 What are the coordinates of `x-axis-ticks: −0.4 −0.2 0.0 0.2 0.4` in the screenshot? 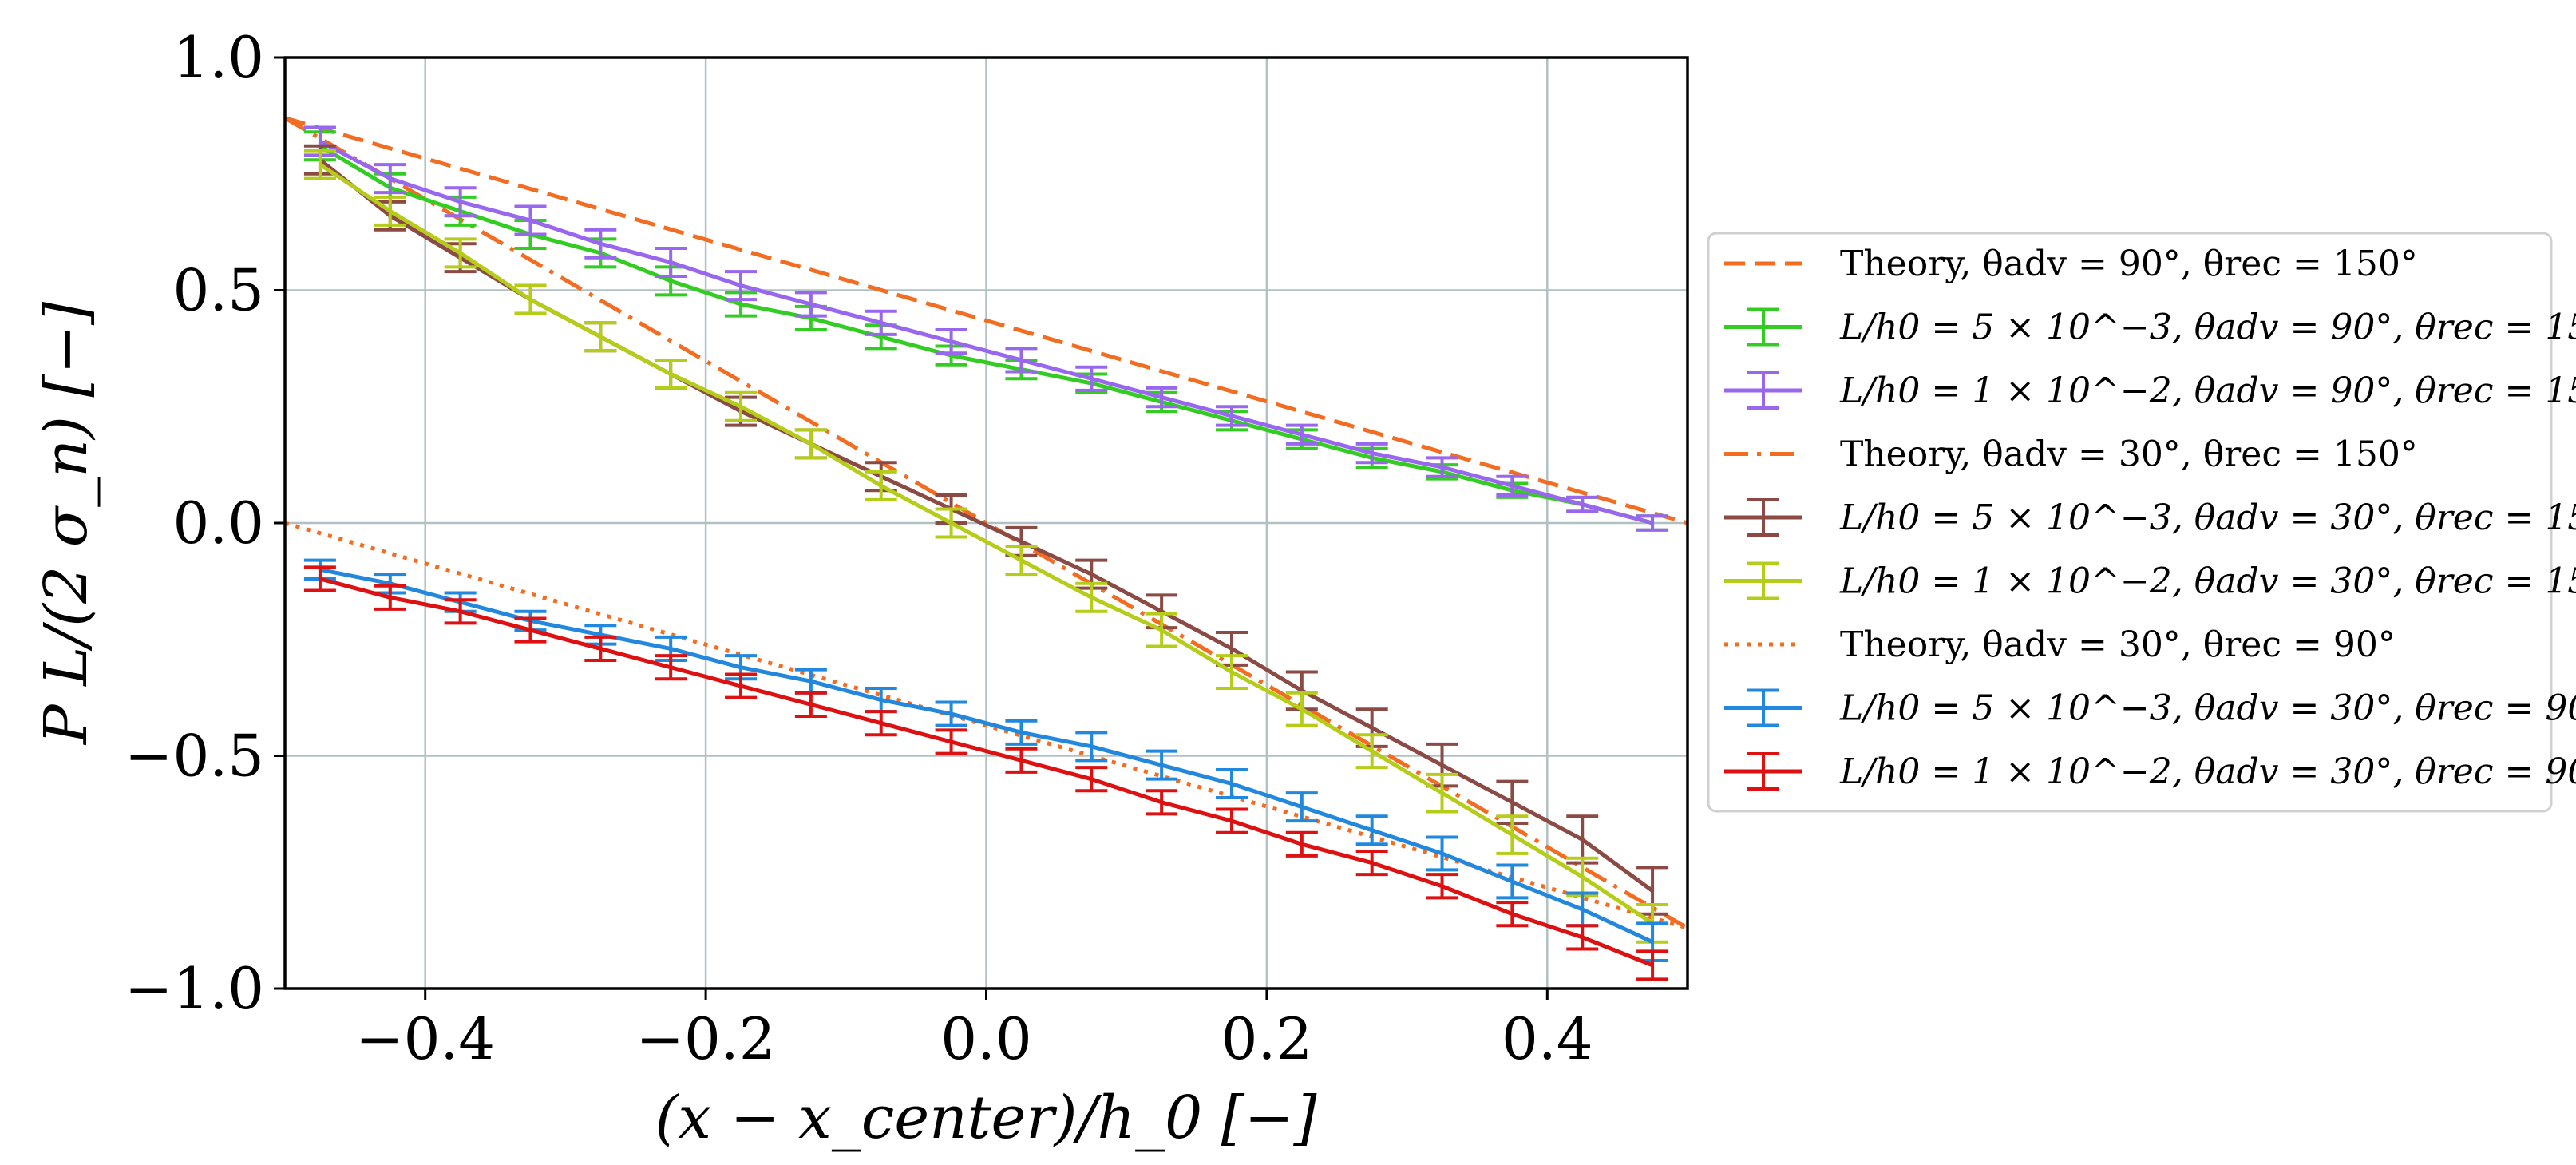 It's located at (974, 1030).